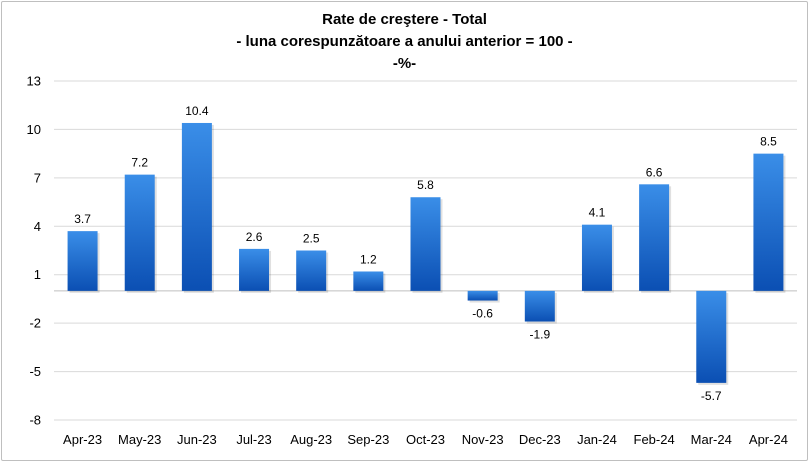  I want to click on data-label: -0.6, so click(482, 314).